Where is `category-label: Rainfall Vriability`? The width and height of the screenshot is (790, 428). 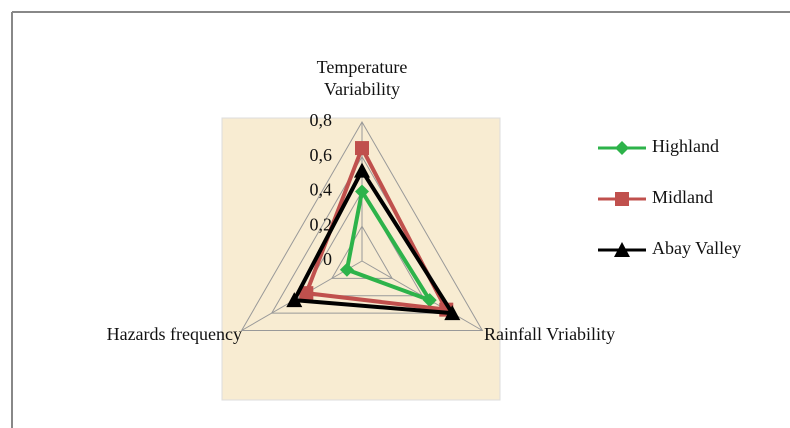 category-label: Rainfall Vriability is located at coordinates (550, 334).